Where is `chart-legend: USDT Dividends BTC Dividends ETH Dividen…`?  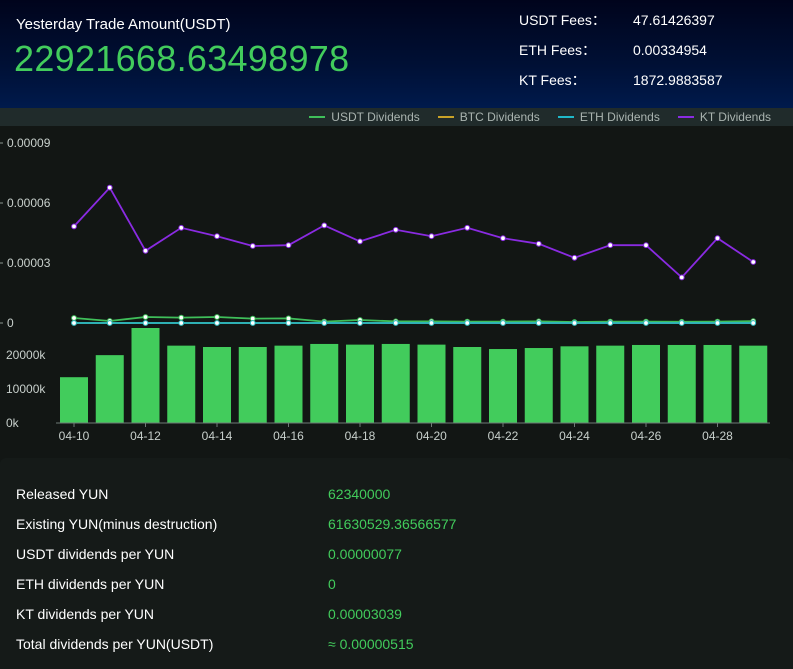 chart-legend: USDT Dividends BTC Dividends ETH Dividen… is located at coordinates (531, 117).